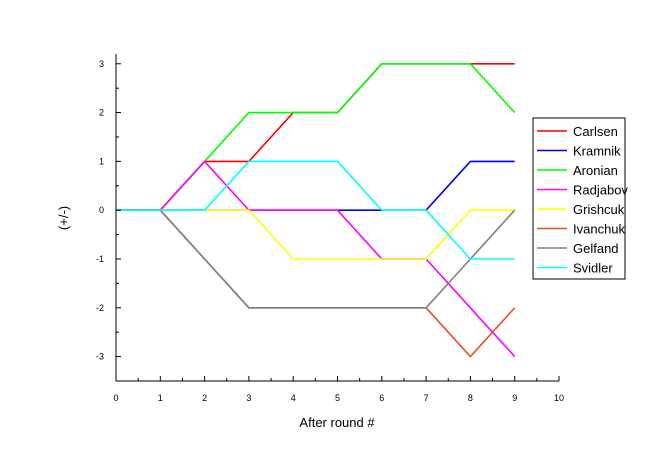  I want to click on x-tick-label: 9, so click(514, 398).